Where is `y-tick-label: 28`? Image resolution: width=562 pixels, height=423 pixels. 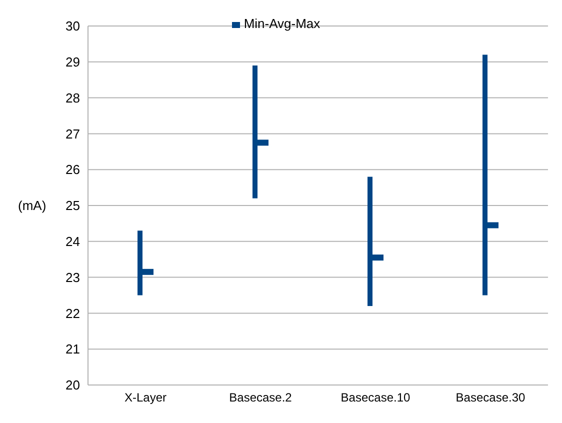
y-tick-label: 28 is located at coordinates (73, 98).